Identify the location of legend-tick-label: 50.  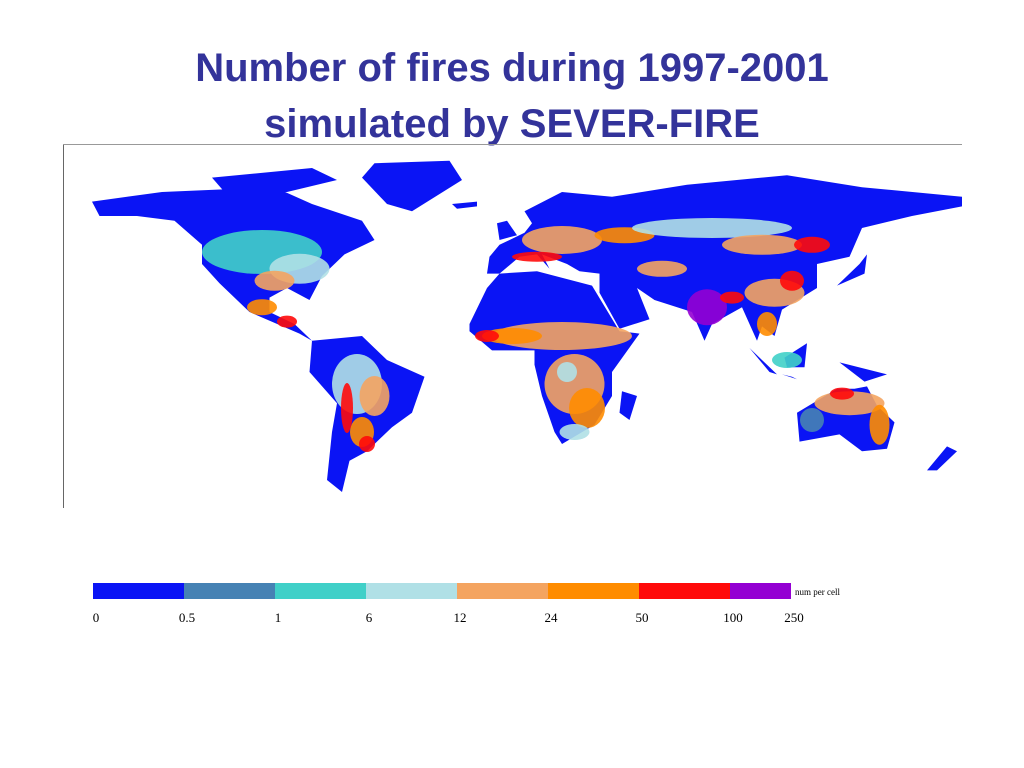
(642, 617).